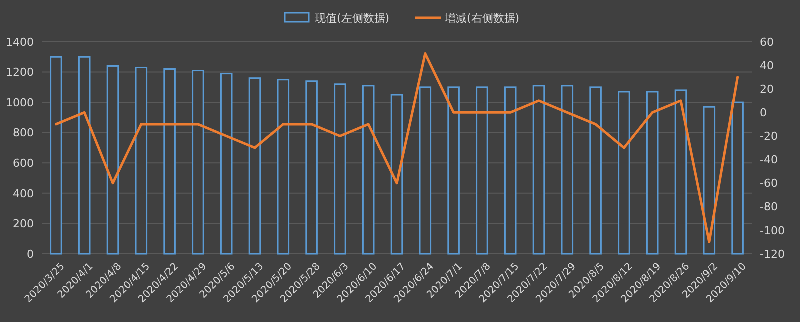 This screenshot has width=800, height=322. I want to click on y2-tick-label: -20, so click(769, 137).